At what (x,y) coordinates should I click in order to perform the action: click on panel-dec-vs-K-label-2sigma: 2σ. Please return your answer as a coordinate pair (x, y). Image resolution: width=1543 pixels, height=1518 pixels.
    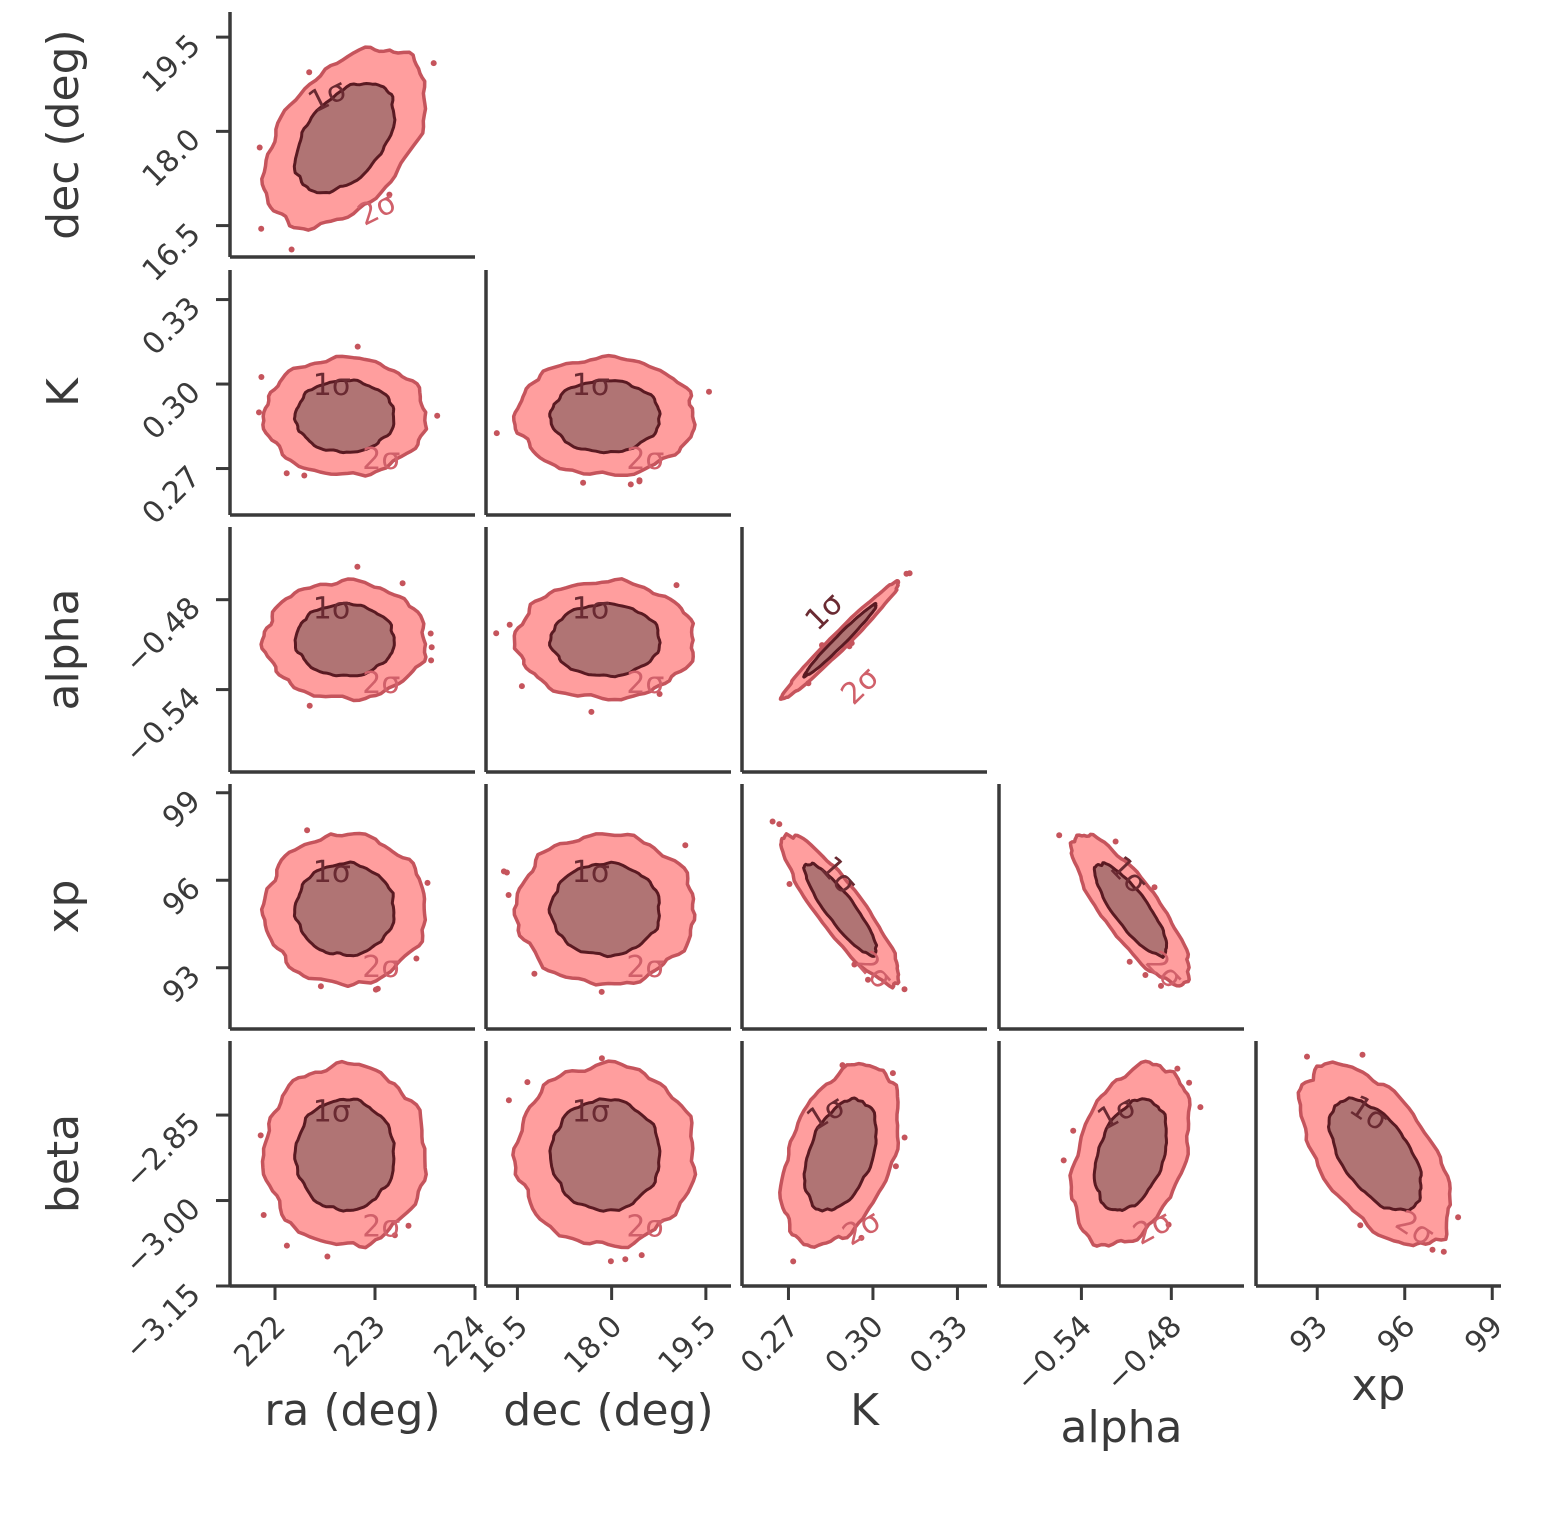
    Looking at the image, I should click on (645, 459).